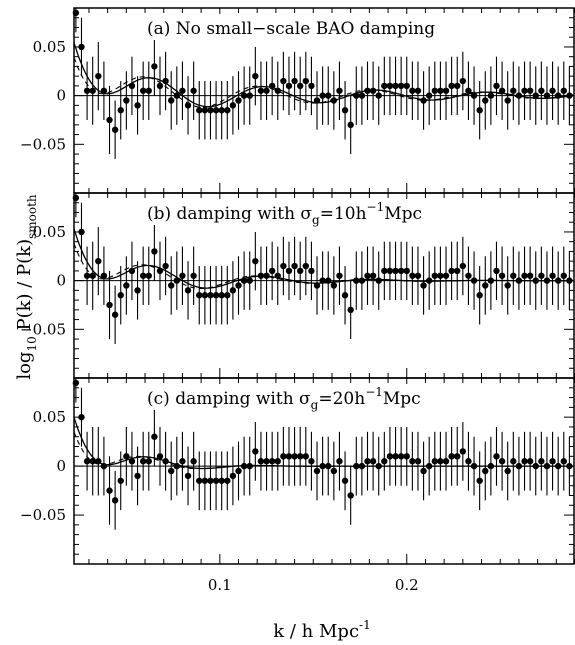 The image size is (575, 645). What do you see at coordinates (315, 405) in the screenshot?
I see `panel-label-sub: g` at bounding box center [315, 405].